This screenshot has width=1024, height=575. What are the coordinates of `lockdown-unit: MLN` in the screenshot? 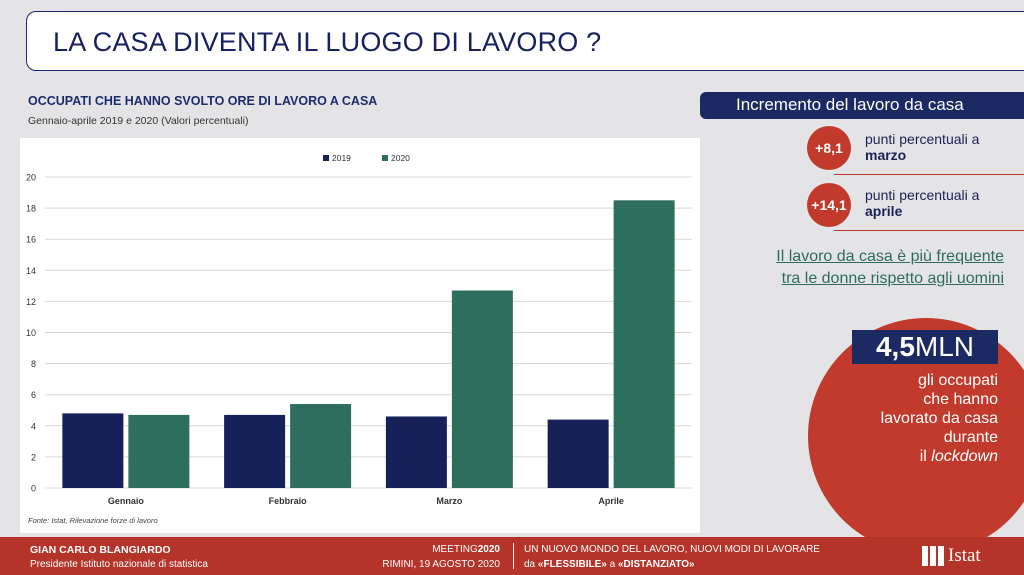 It's located at (944, 346).